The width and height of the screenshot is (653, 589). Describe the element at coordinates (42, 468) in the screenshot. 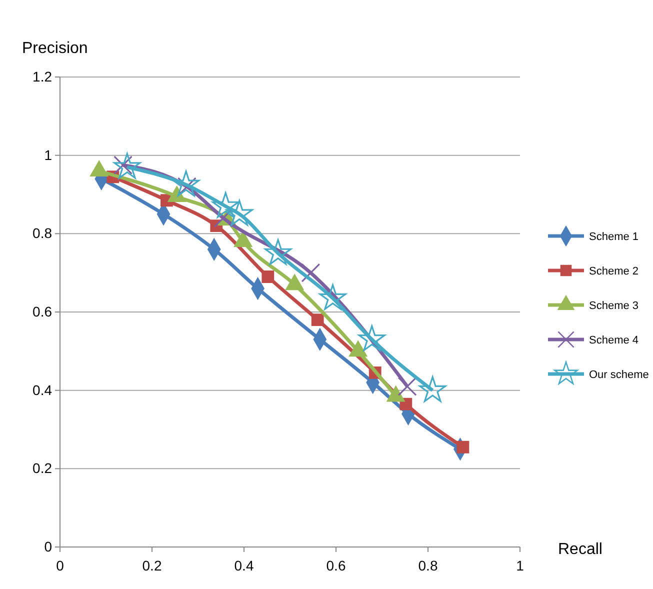

I see `y-tick-label: 0.2` at that location.